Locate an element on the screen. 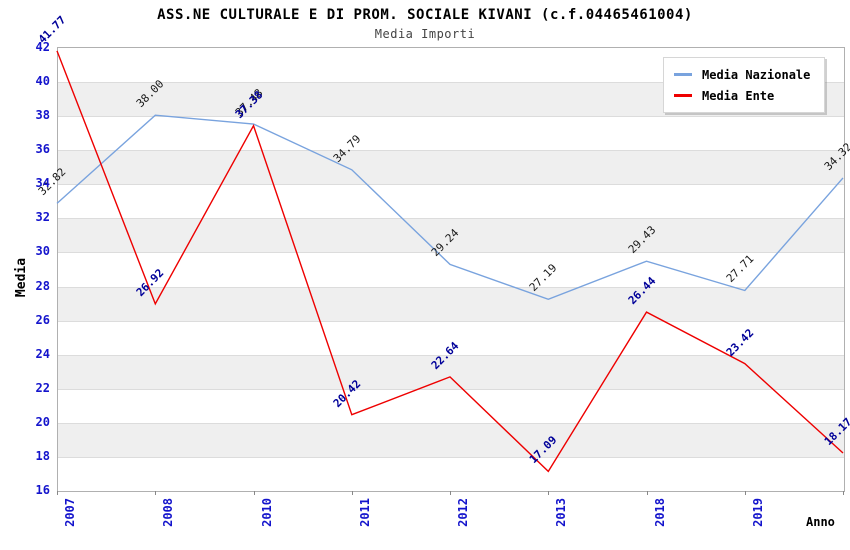 The width and height of the screenshot is (850, 550). legend-item: Media Ente is located at coordinates (742, 95).